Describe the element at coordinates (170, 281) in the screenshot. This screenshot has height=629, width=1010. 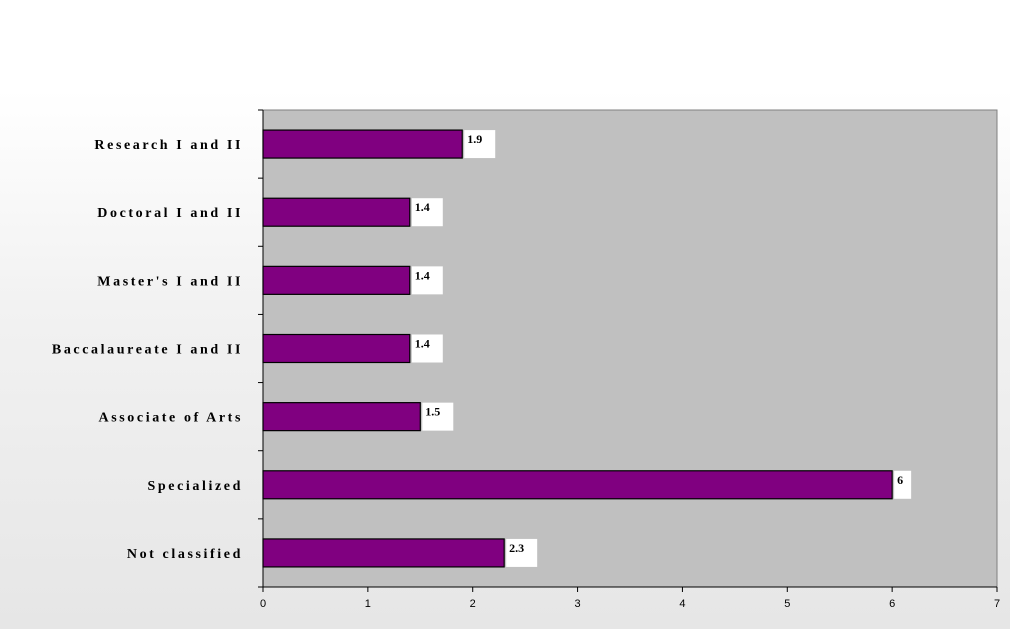
I see `category-label: Master's I and II` at that location.